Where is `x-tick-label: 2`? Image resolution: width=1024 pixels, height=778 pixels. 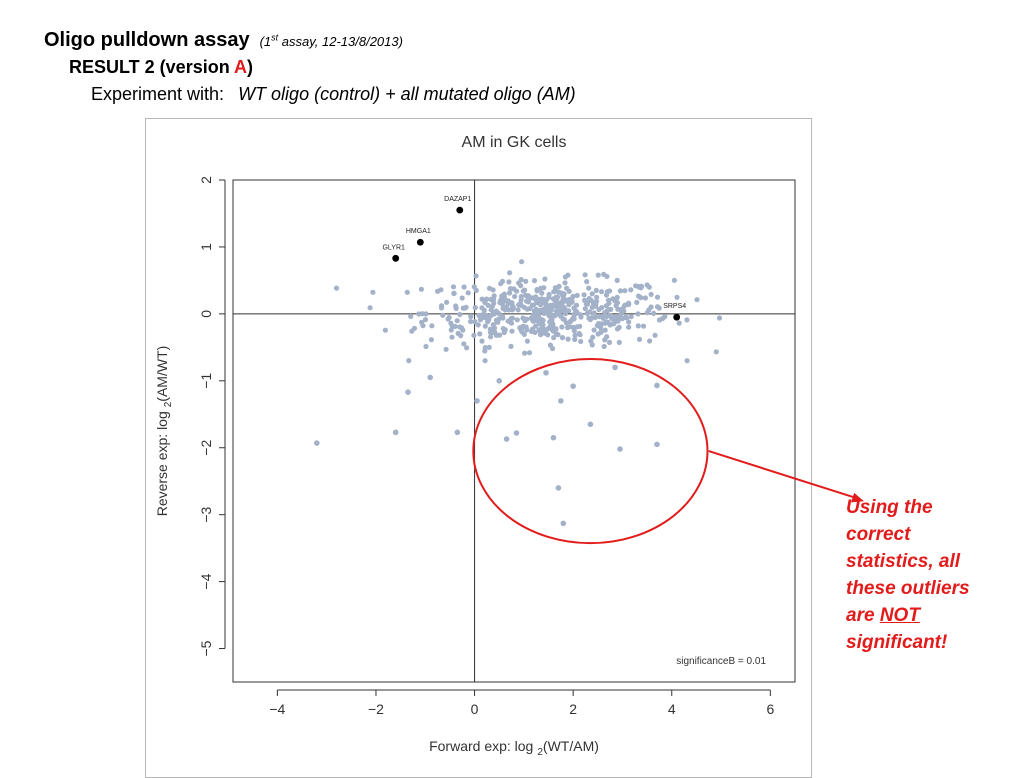
x-tick-label: 2 is located at coordinates (573, 709).